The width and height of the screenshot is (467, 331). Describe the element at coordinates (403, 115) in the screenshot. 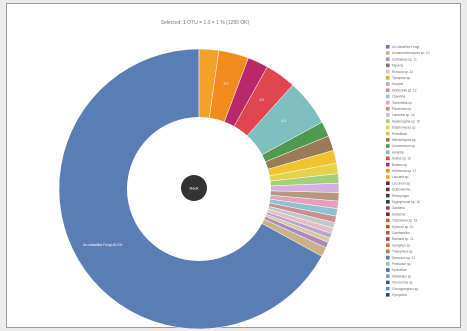

I see `legend-item-label: Lactarius sp. 14` at that location.